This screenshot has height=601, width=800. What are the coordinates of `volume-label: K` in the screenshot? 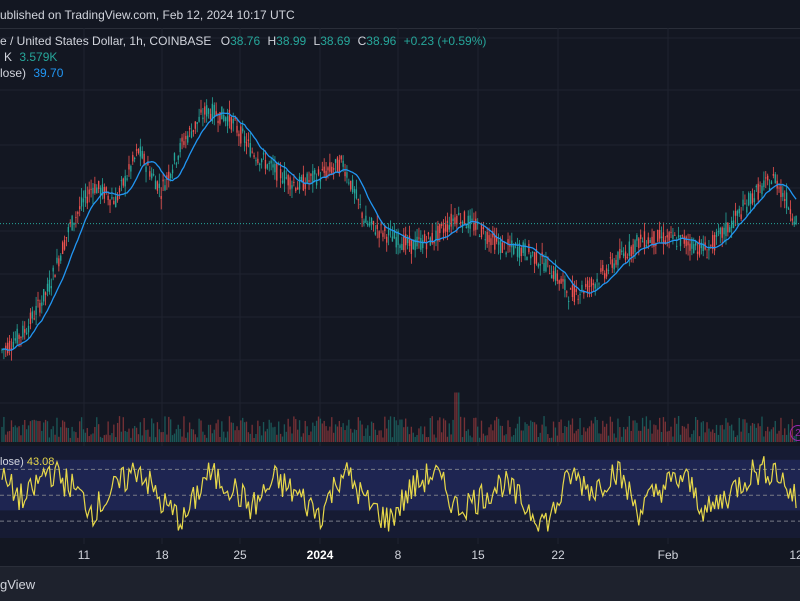 It's located at (8, 57).